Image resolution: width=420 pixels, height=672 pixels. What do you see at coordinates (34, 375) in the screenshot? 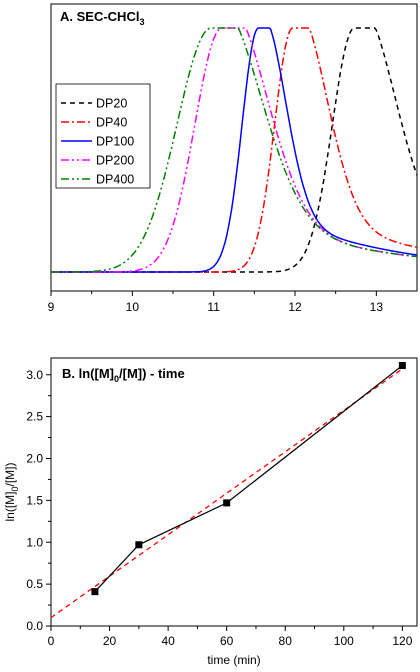
I see `y-tick-label: 3.0` at bounding box center [34, 375].